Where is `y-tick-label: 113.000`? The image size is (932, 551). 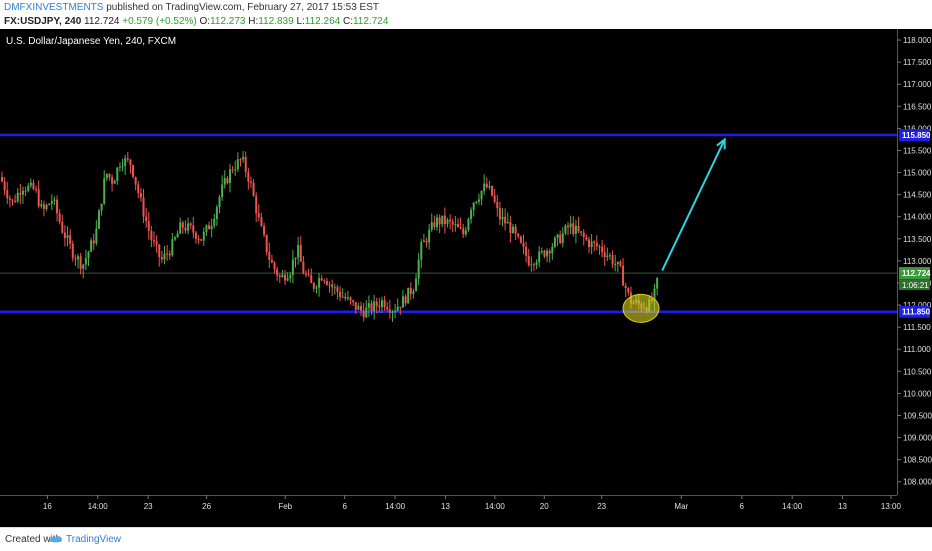 y-tick-label: 113.000 is located at coordinates (917, 261).